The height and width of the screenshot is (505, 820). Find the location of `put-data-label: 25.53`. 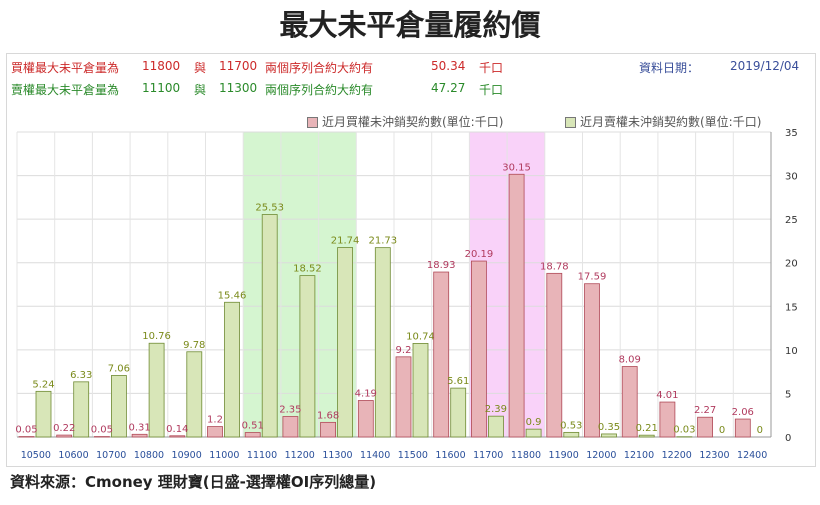

put-data-label: 25.53 is located at coordinates (269, 208).